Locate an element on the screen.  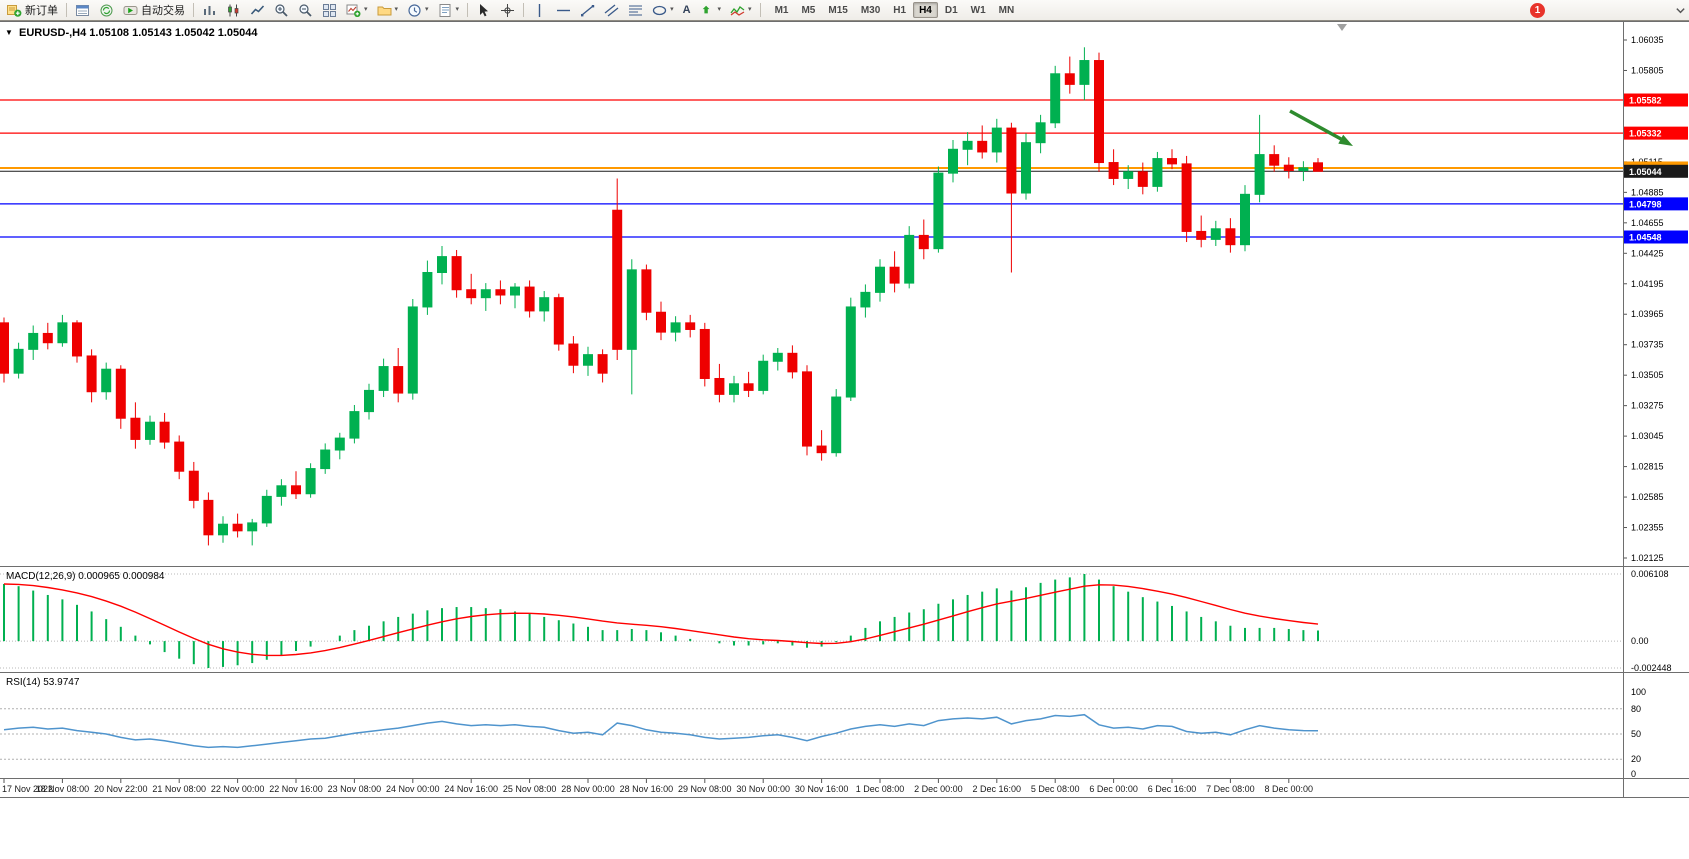
notification-count: 1 is located at coordinates (1537, 10).